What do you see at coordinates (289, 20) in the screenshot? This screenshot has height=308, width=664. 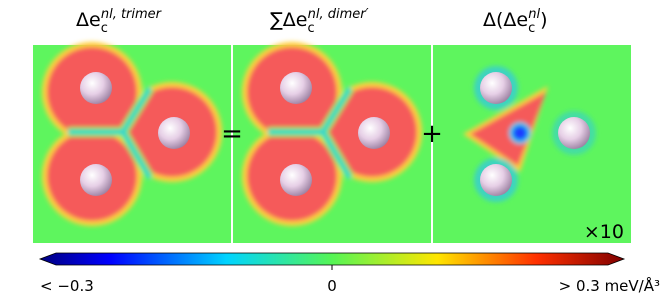 I see `title-part: ∑Δe` at bounding box center [289, 20].